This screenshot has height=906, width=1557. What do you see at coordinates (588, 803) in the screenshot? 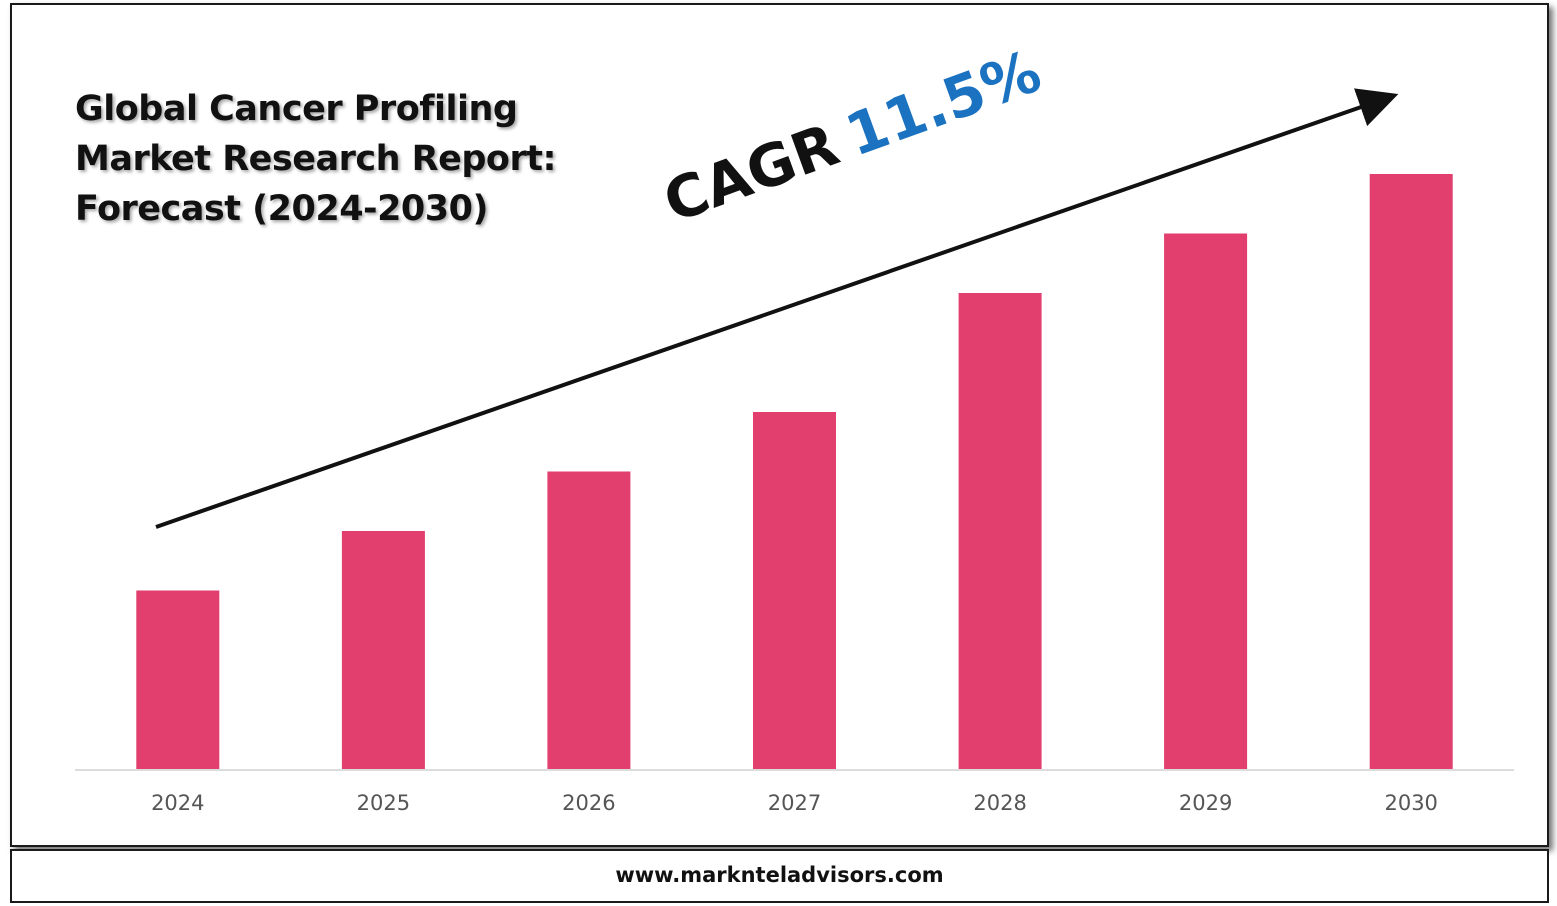
I see `x-tick-2026: 2026` at bounding box center [588, 803].